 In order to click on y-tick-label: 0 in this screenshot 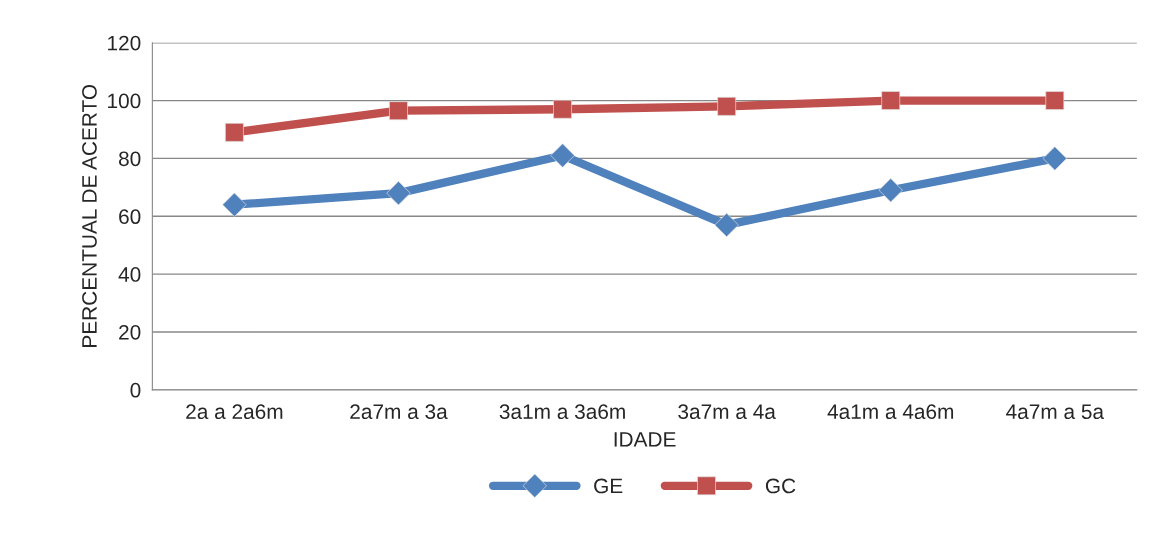, I will do `click(135, 390)`.